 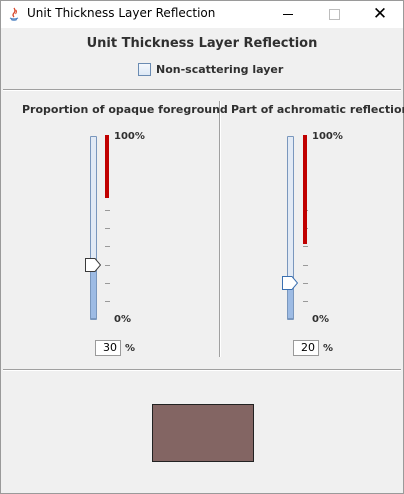 I want to click on achromatic-reflection-slider-fill, so click(x=290, y=301).